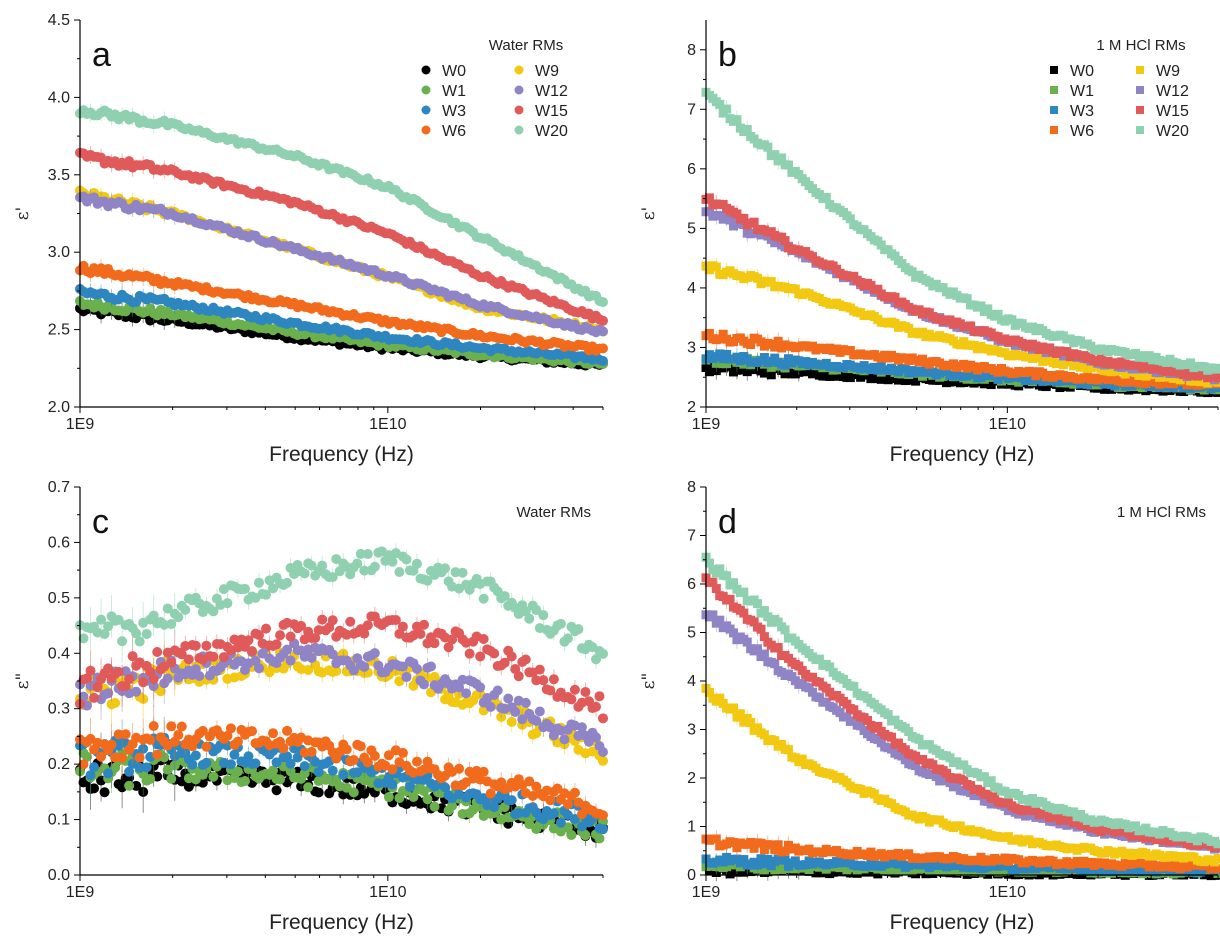 This screenshot has height=944, width=1220. Describe the element at coordinates (59, 252) in the screenshot. I see `y-tick-label: 3.0` at that location.